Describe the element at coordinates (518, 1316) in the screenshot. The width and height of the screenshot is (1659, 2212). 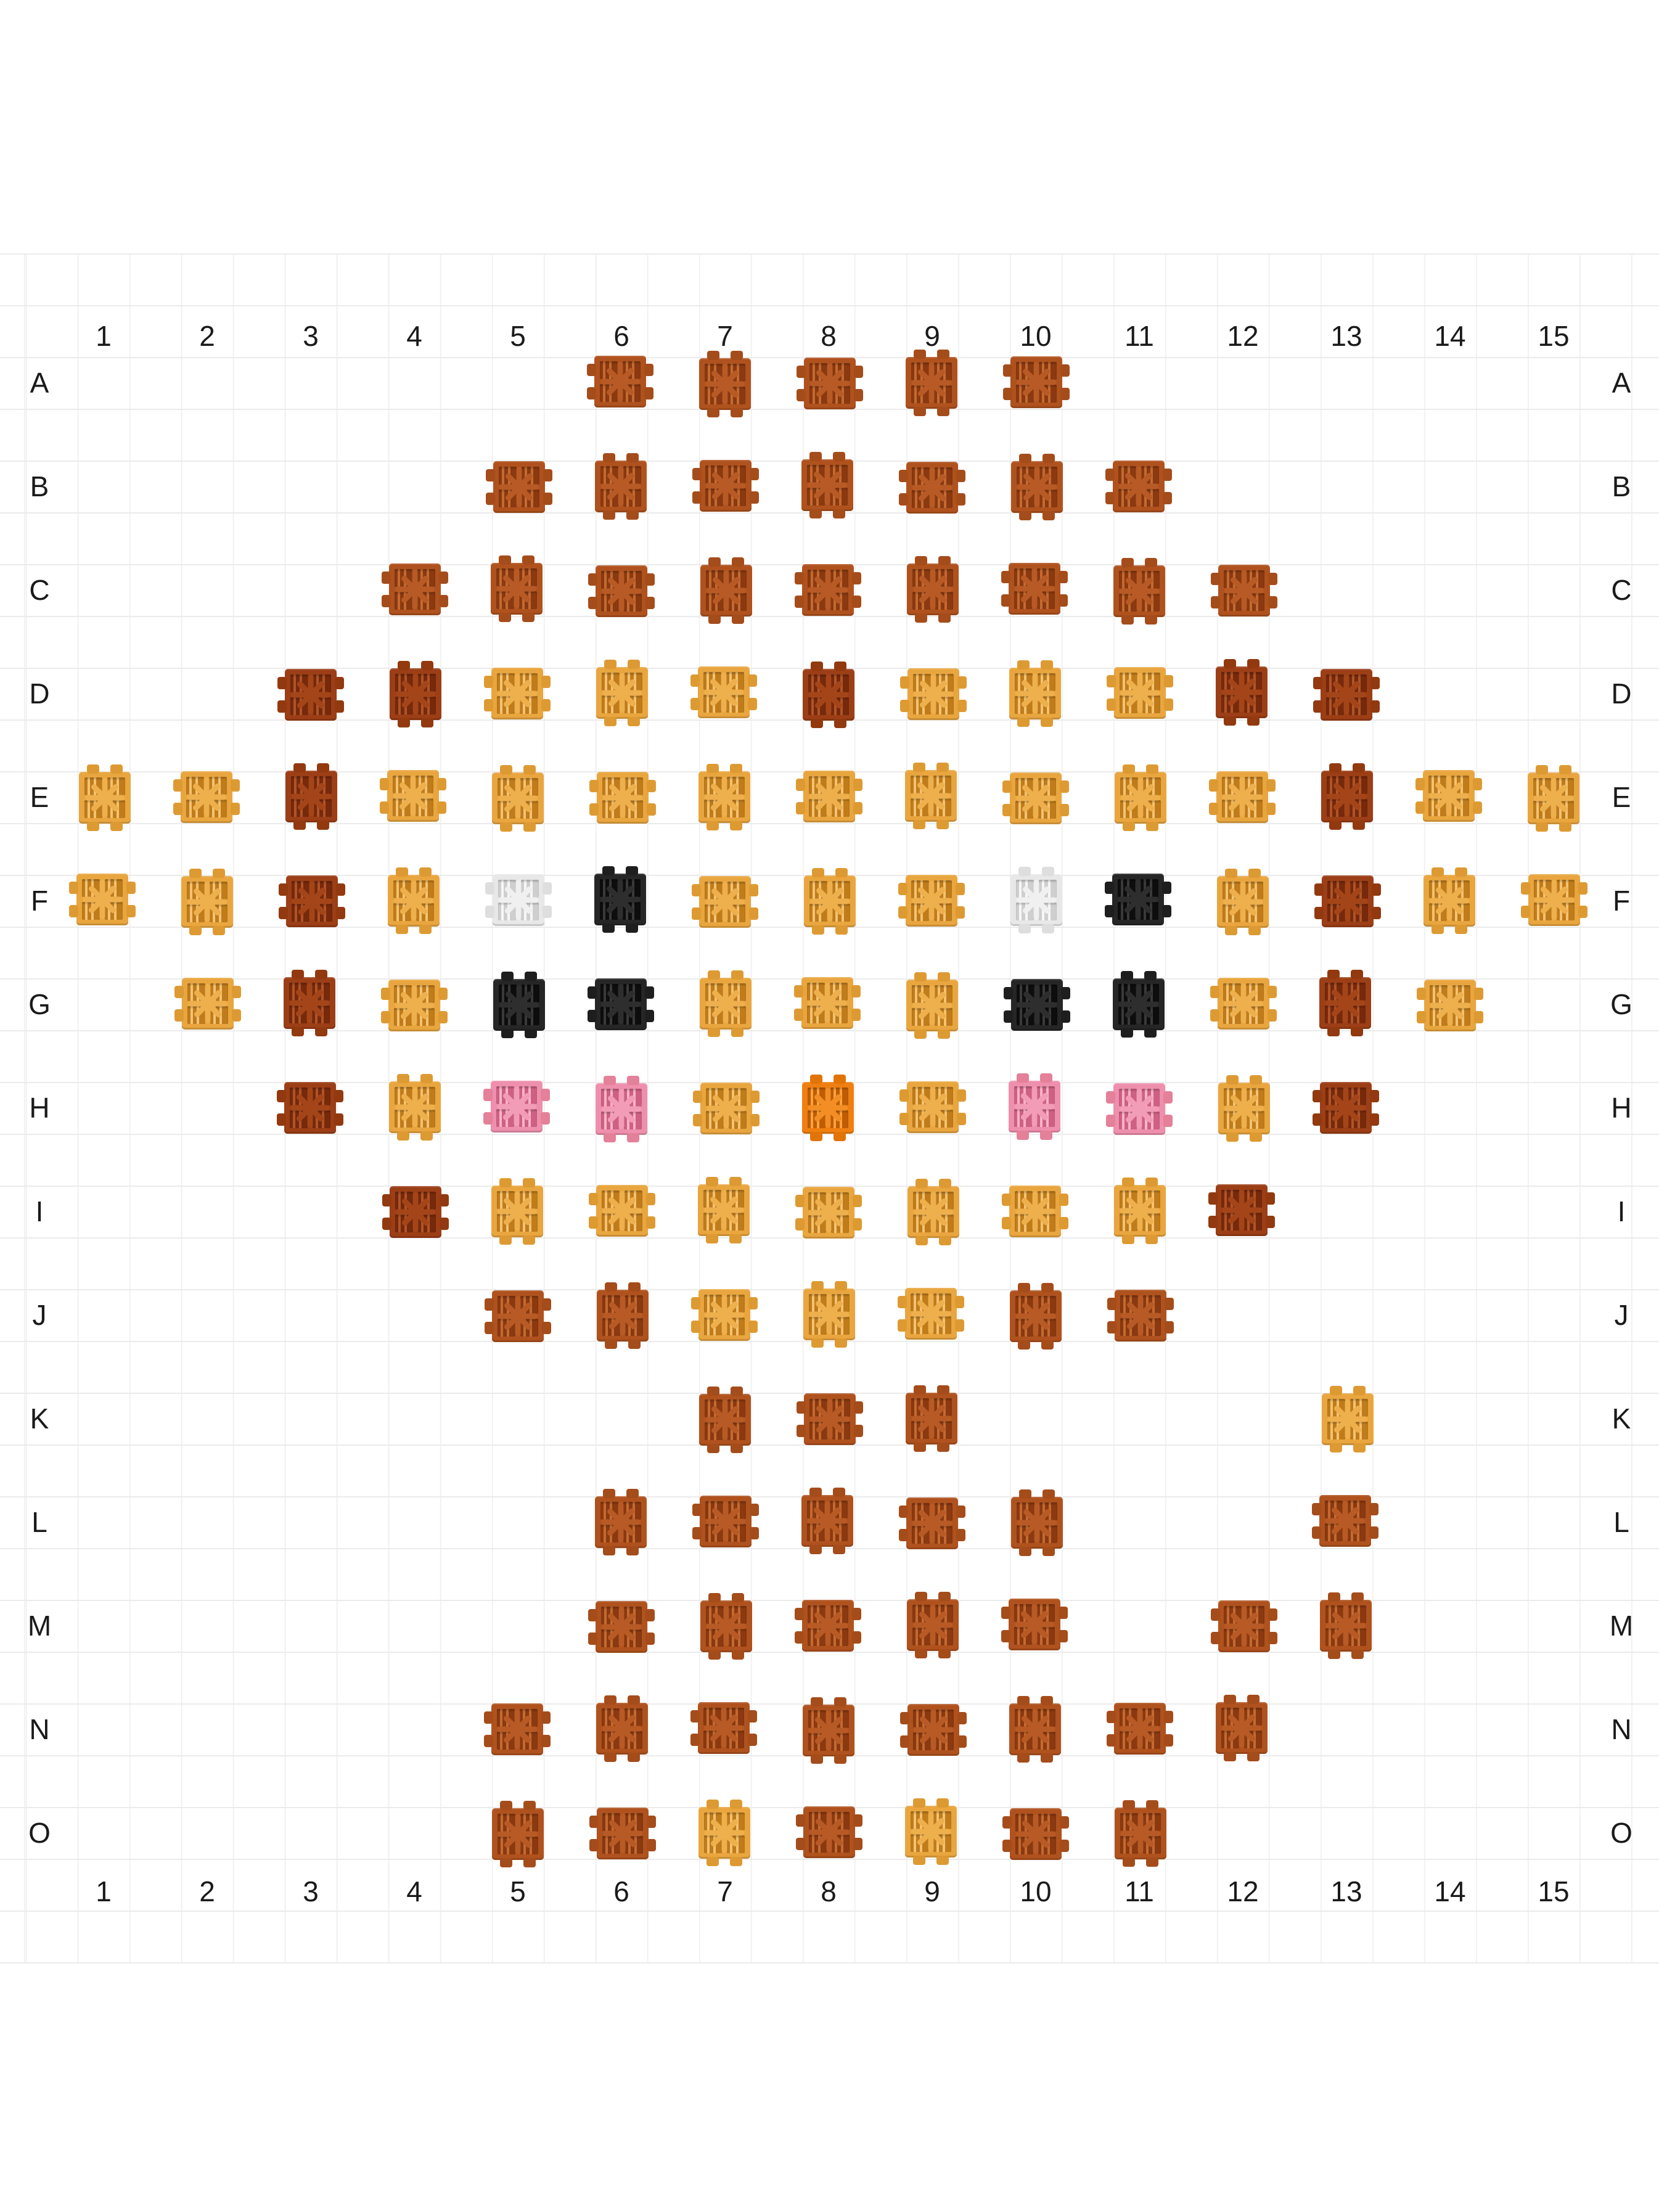
I see `piece-J5-terracotta-brown` at that location.